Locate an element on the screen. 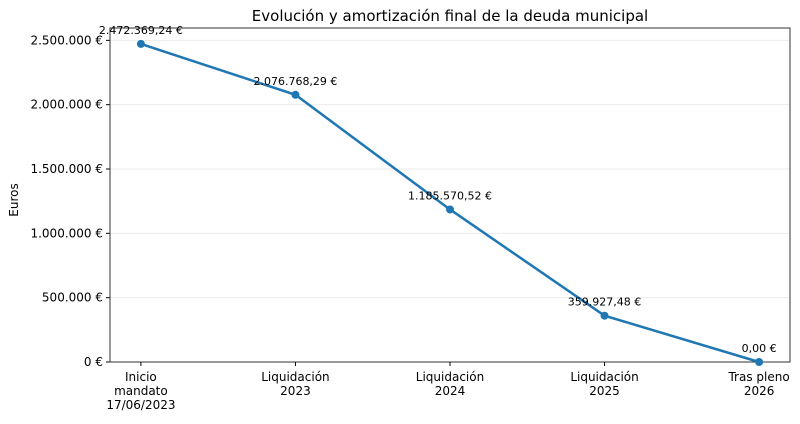 This screenshot has height=424, width=800. x-tick-label-line: 2025 is located at coordinates (604, 391).